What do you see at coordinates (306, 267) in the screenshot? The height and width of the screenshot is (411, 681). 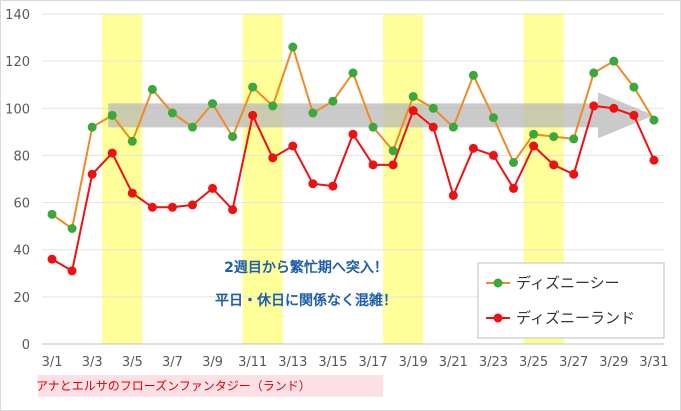 I see `annotation-busy-season: 2週目から繁忙期へ突入！` at bounding box center [306, 267].